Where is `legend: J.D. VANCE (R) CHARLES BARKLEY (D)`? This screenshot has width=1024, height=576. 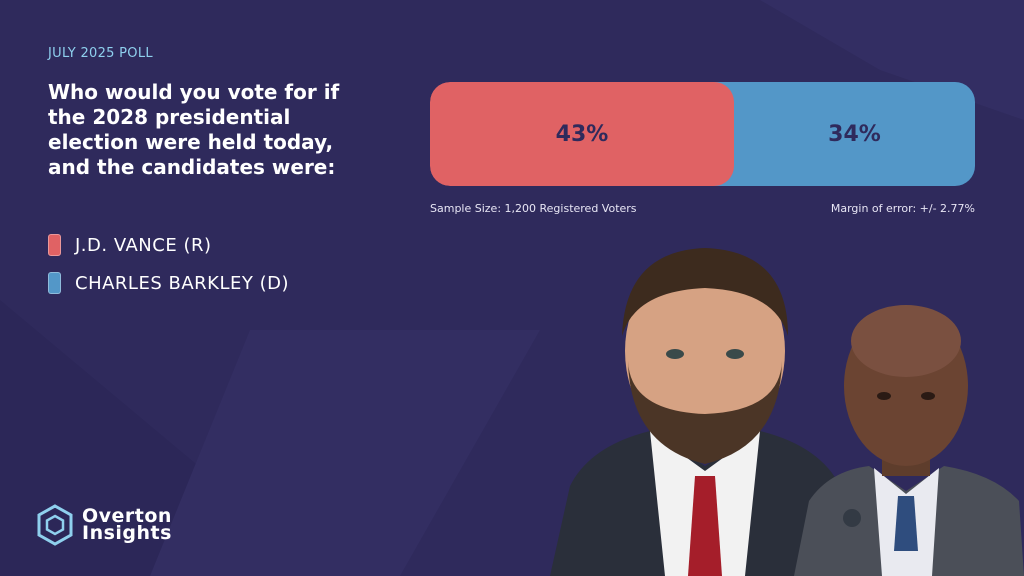
legend: J.D. VANCE (R) CHARLES BARKLEY (D) is located at coordinates (168, 264).